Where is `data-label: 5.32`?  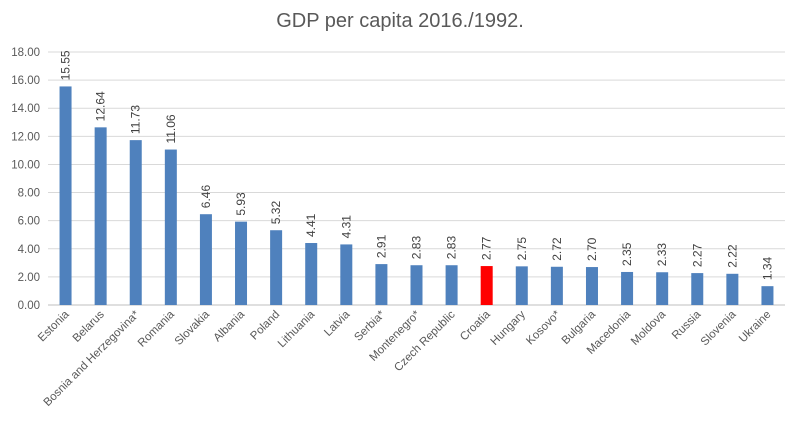
data-label: 5.32 is located at coordinates (276, 213).